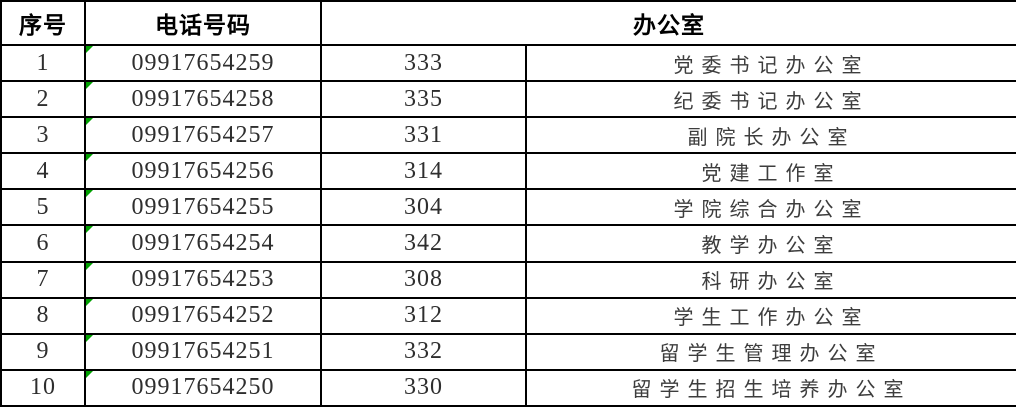  Describe the element at coordinates (770, 207) in the screenshot. I see `office-cell: 学院综合办公室` at that location.